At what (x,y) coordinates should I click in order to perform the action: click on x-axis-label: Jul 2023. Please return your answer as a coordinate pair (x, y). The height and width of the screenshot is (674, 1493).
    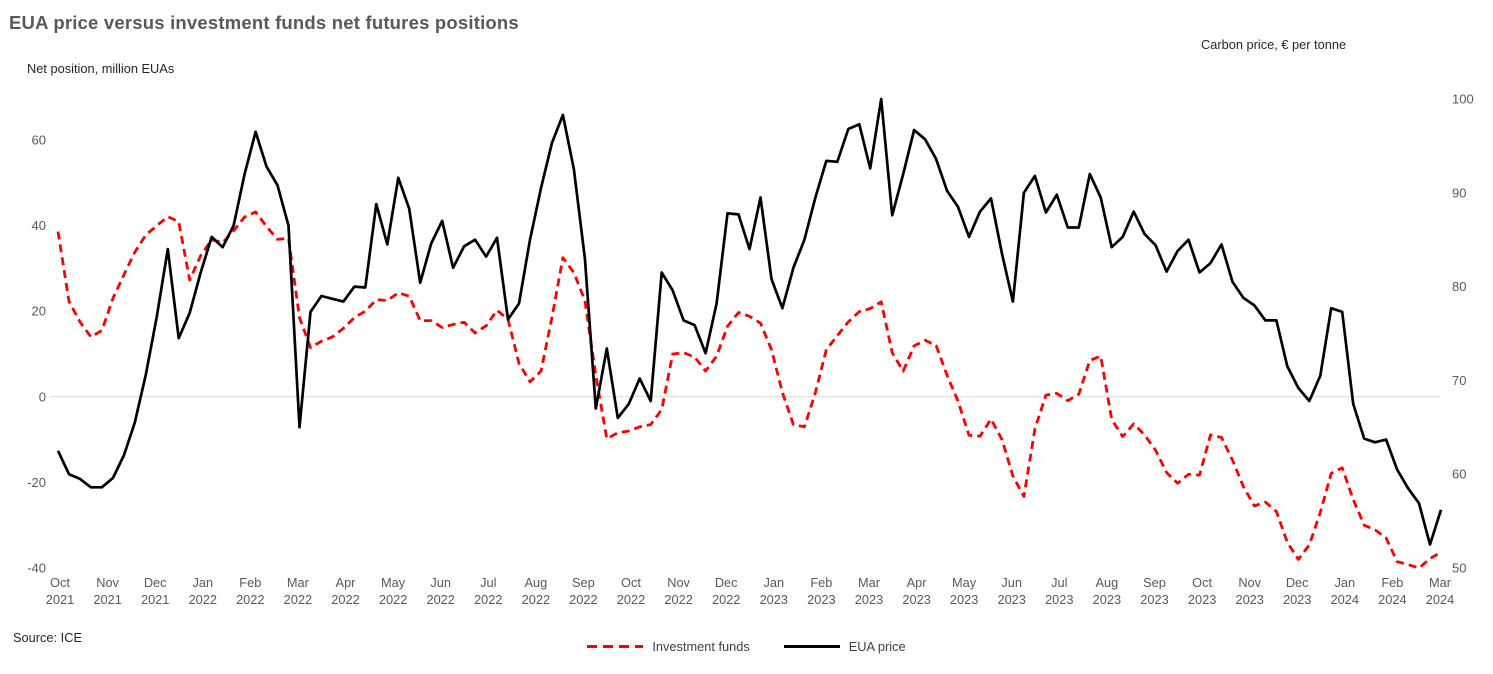
    Looking at the image, I should click on (1059, 591).